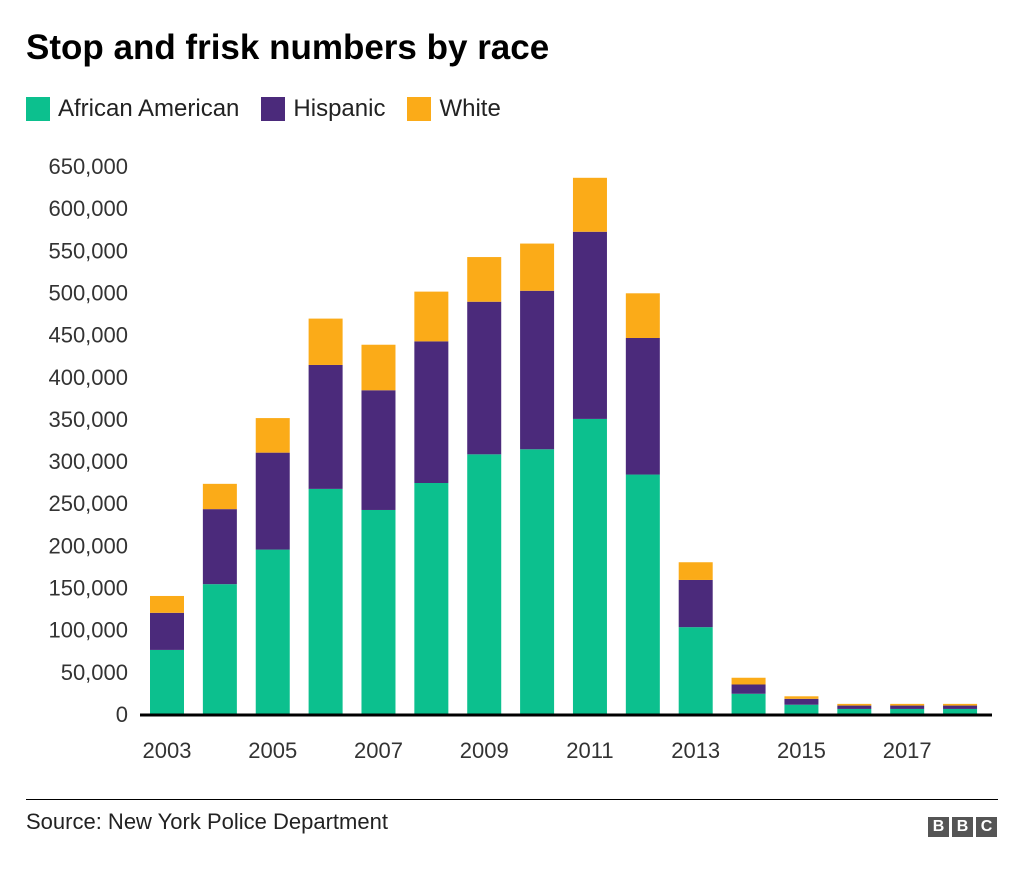  Describe the element at coordinates (167, 604) in the screenshot. I see `bar-2003-white` at that location.